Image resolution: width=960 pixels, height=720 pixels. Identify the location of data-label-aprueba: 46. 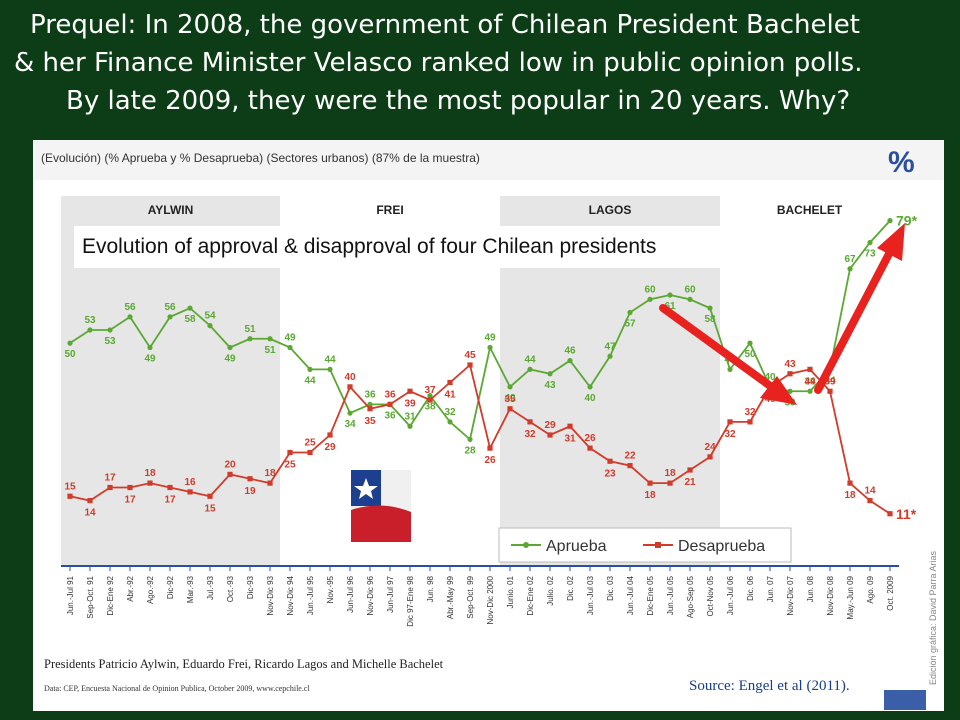
(570, 351).